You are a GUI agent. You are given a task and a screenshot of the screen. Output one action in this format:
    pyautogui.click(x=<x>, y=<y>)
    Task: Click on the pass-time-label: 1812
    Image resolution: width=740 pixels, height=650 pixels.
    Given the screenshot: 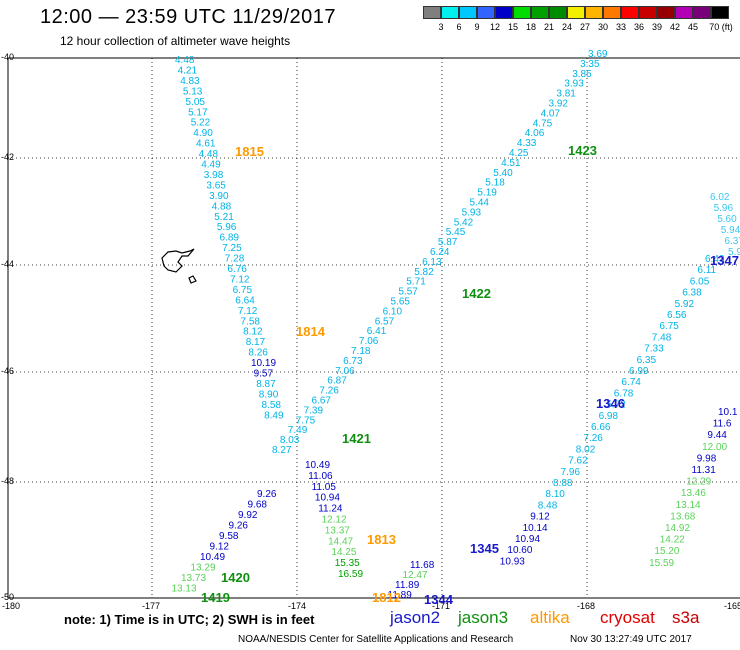 What is the action you would take?
    pyautogui.click(x=386, y=597)
    